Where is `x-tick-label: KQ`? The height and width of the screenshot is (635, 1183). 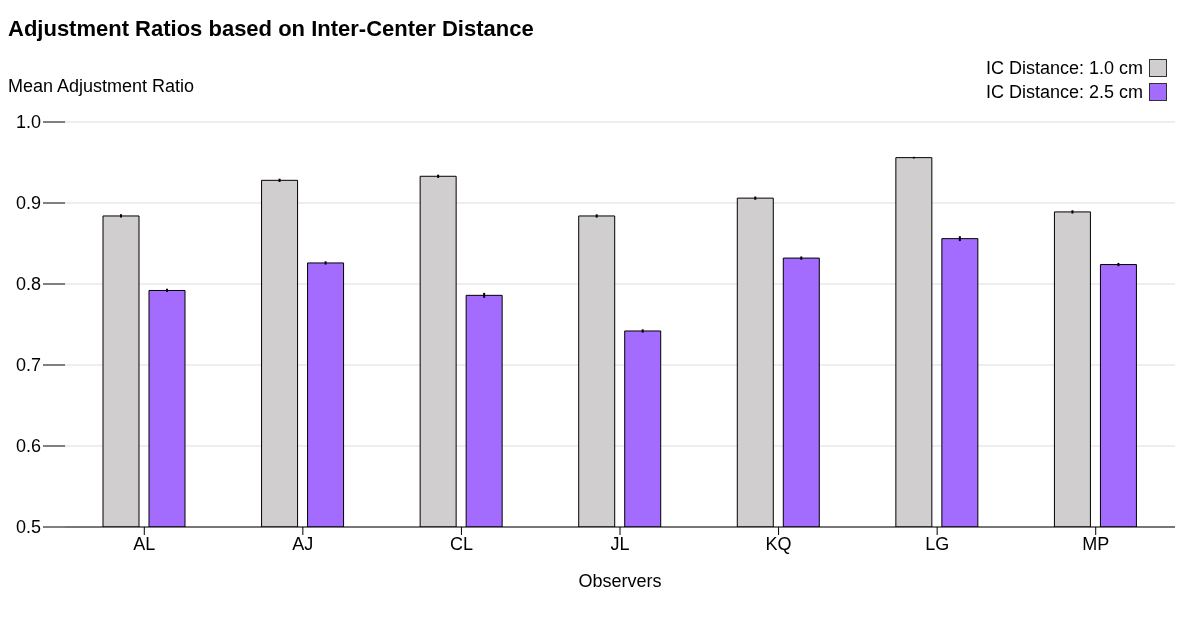 x-tick-label: KQ is located at coordinates (778, 543).